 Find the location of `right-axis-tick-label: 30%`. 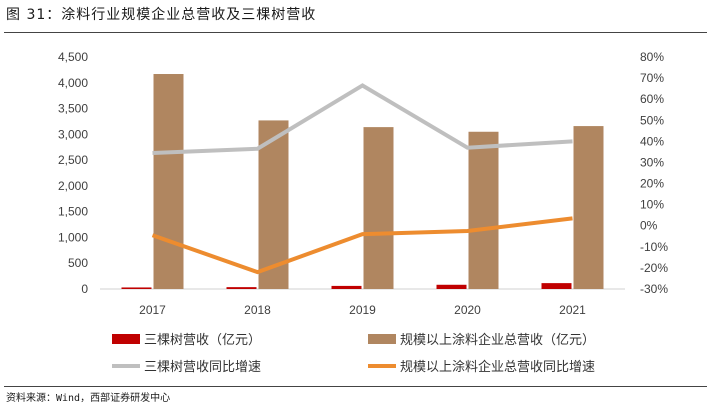

right-axis-tick-label: 30% is located at coordinates (652, 162).